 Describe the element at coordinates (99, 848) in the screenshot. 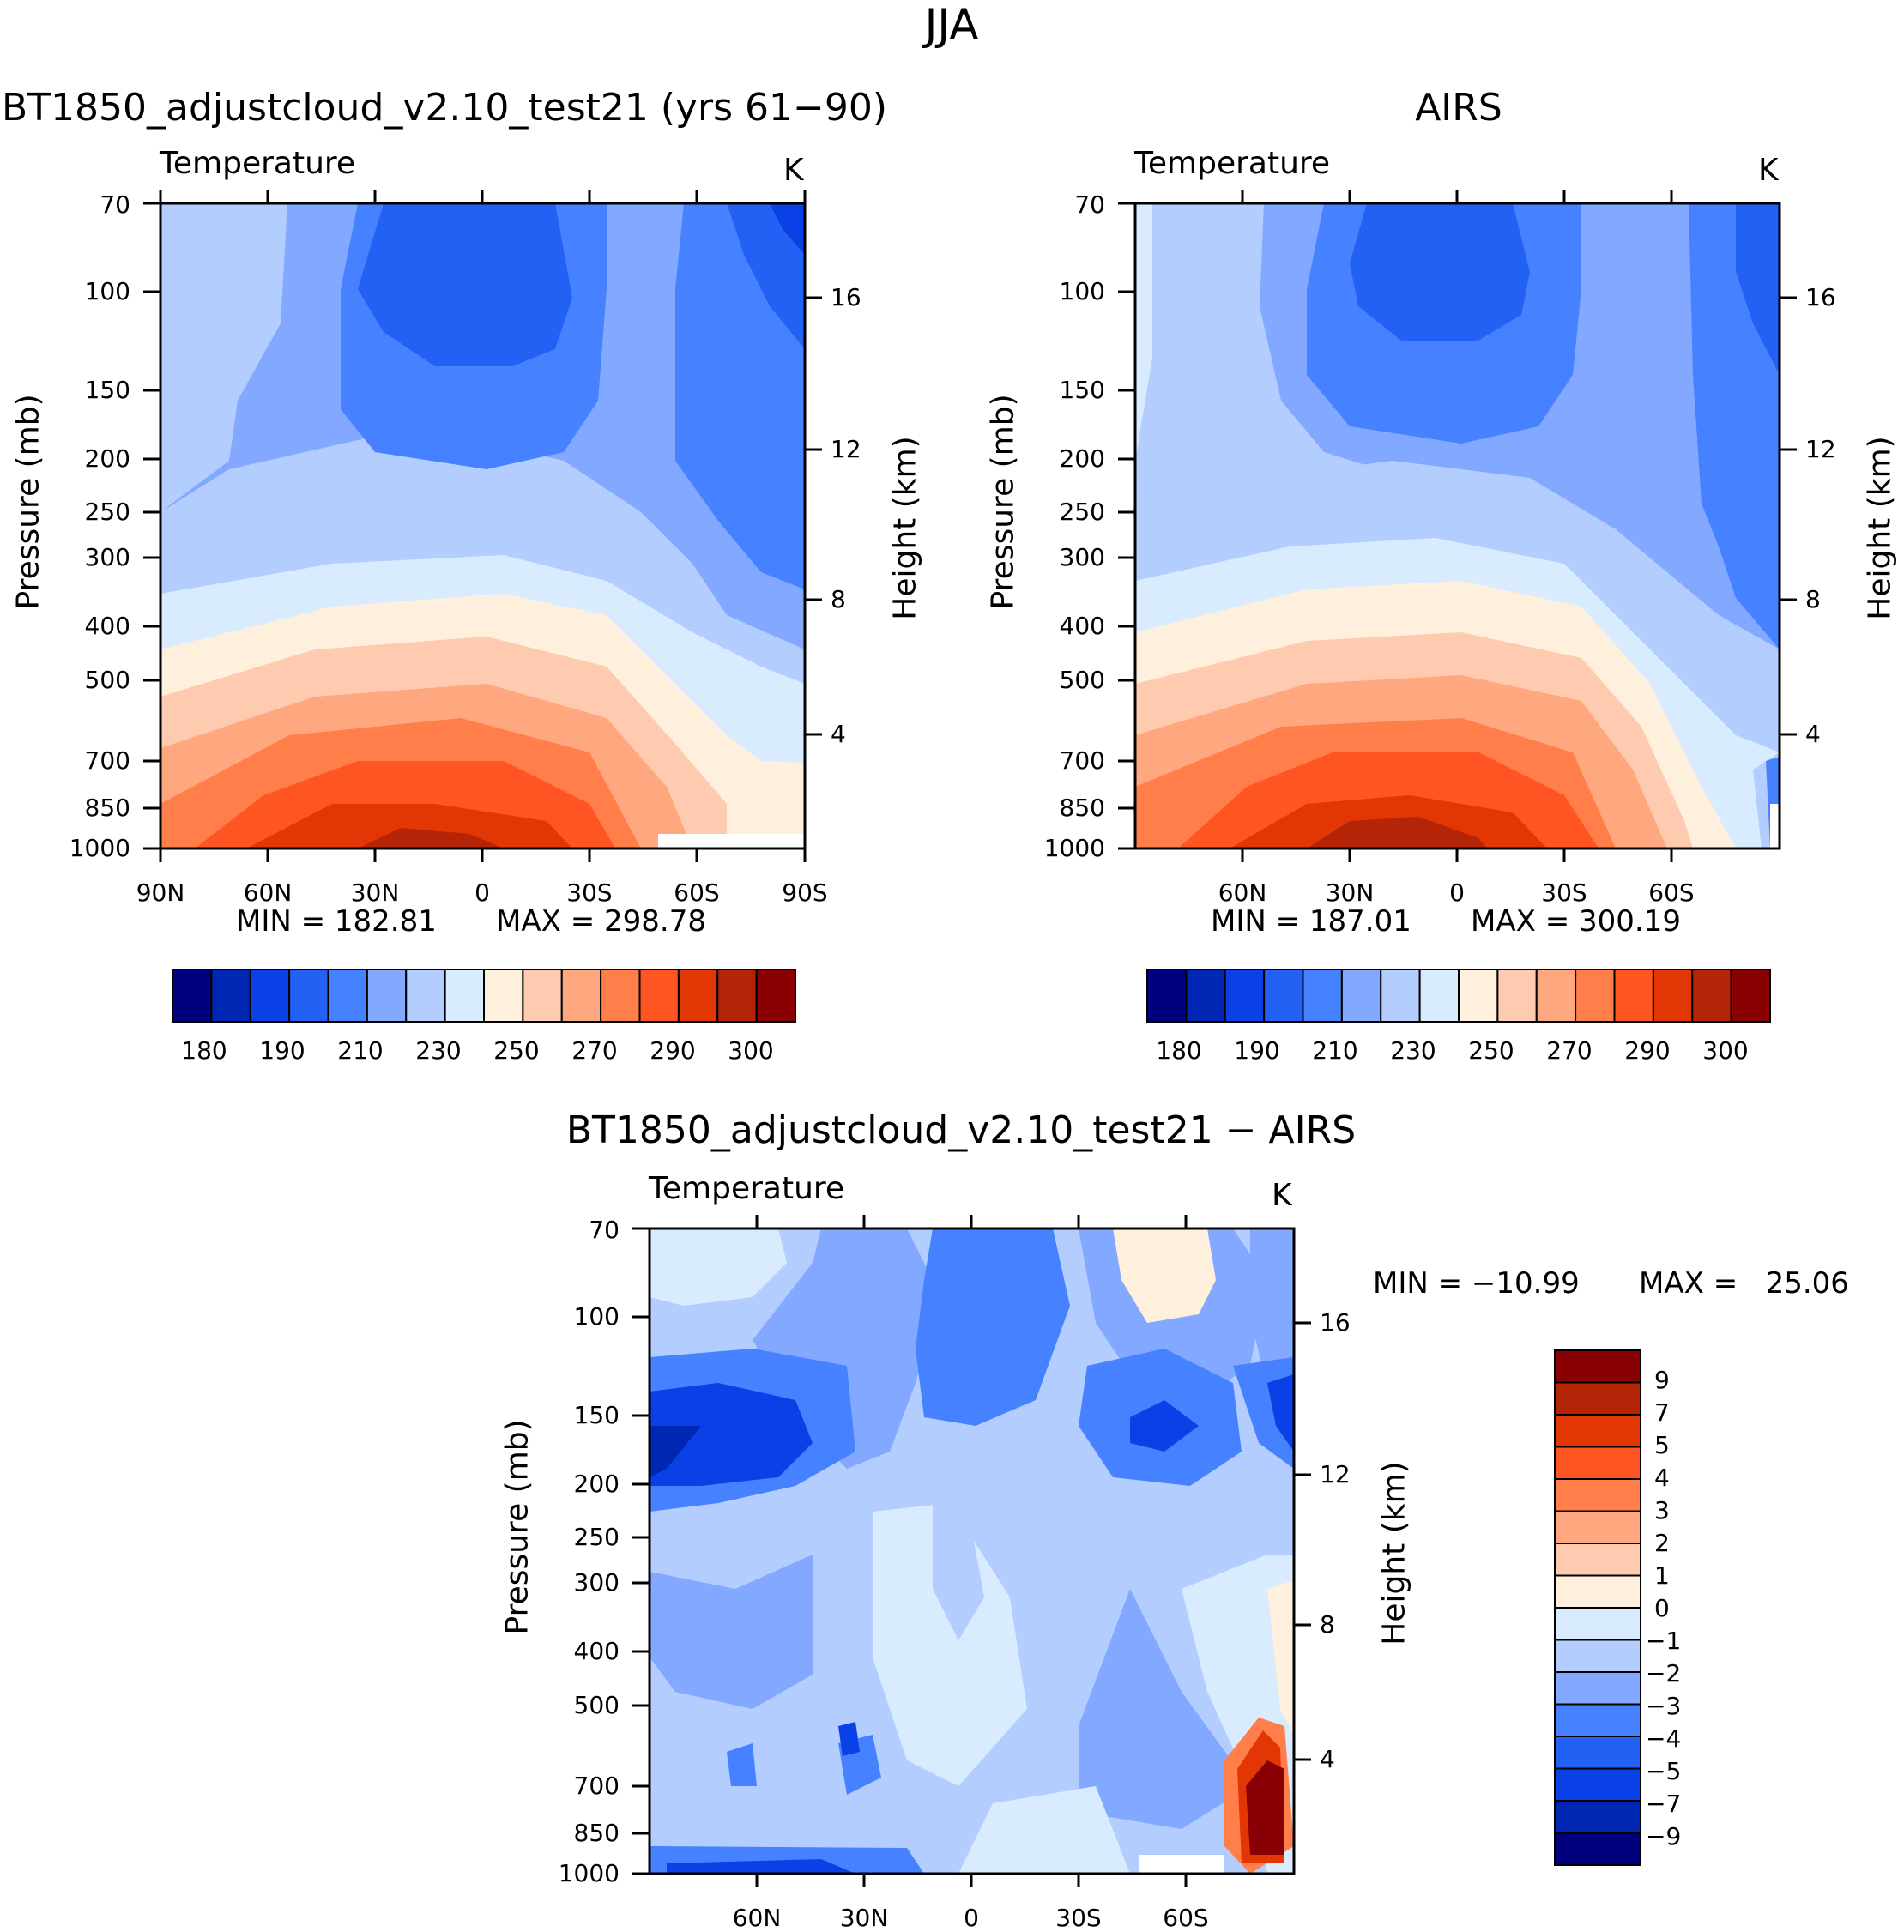

I see `pressure-tick: 1000` at that location.